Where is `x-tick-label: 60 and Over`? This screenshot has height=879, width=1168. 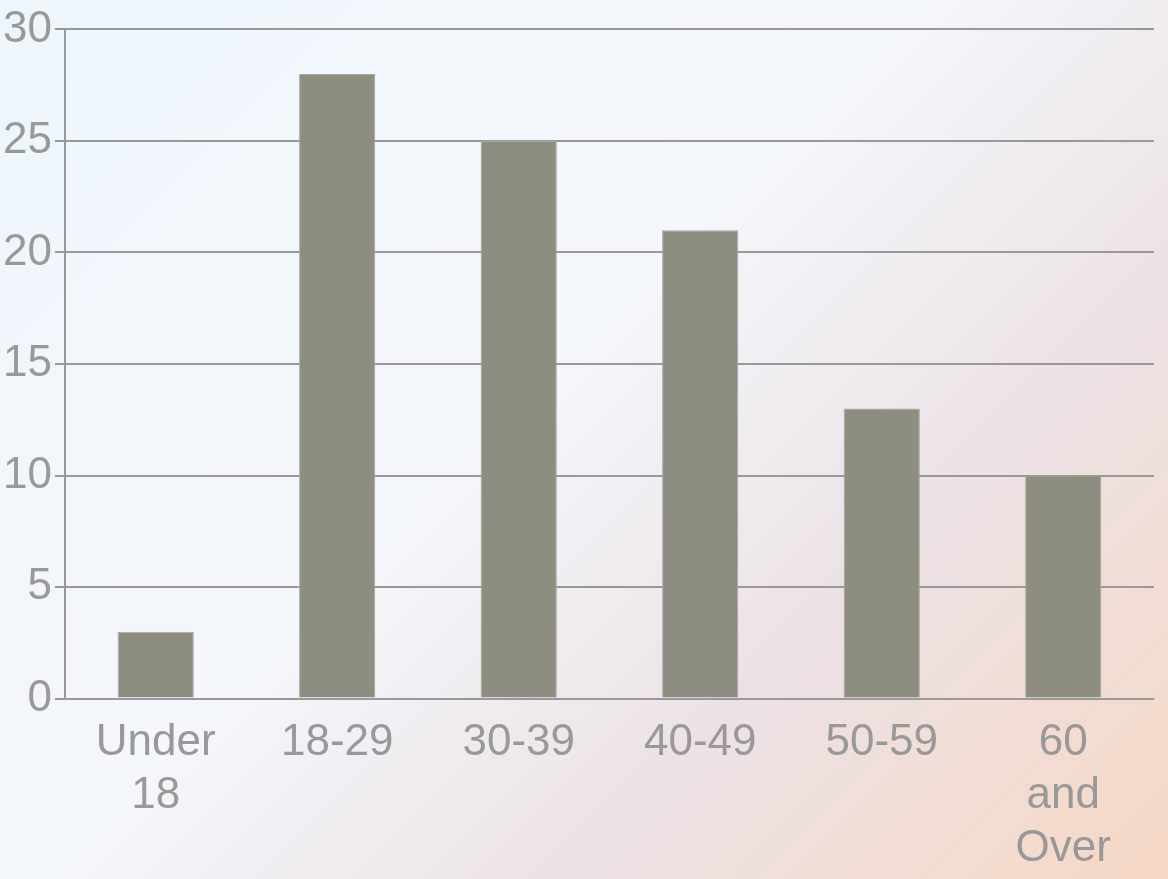
x-tick-label: 60 and Over is located at coordinates (1063, 792).